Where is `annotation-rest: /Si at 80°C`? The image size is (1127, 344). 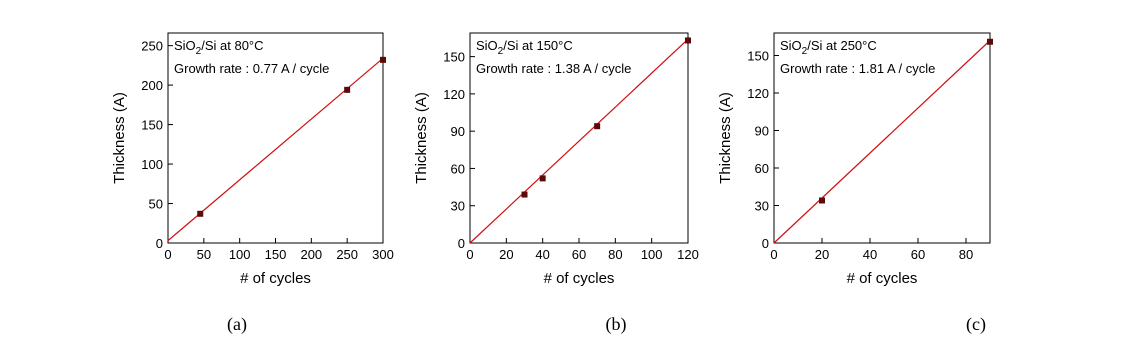
annotation-rest: /Si at 80°C is located at coordinates (232, 45).